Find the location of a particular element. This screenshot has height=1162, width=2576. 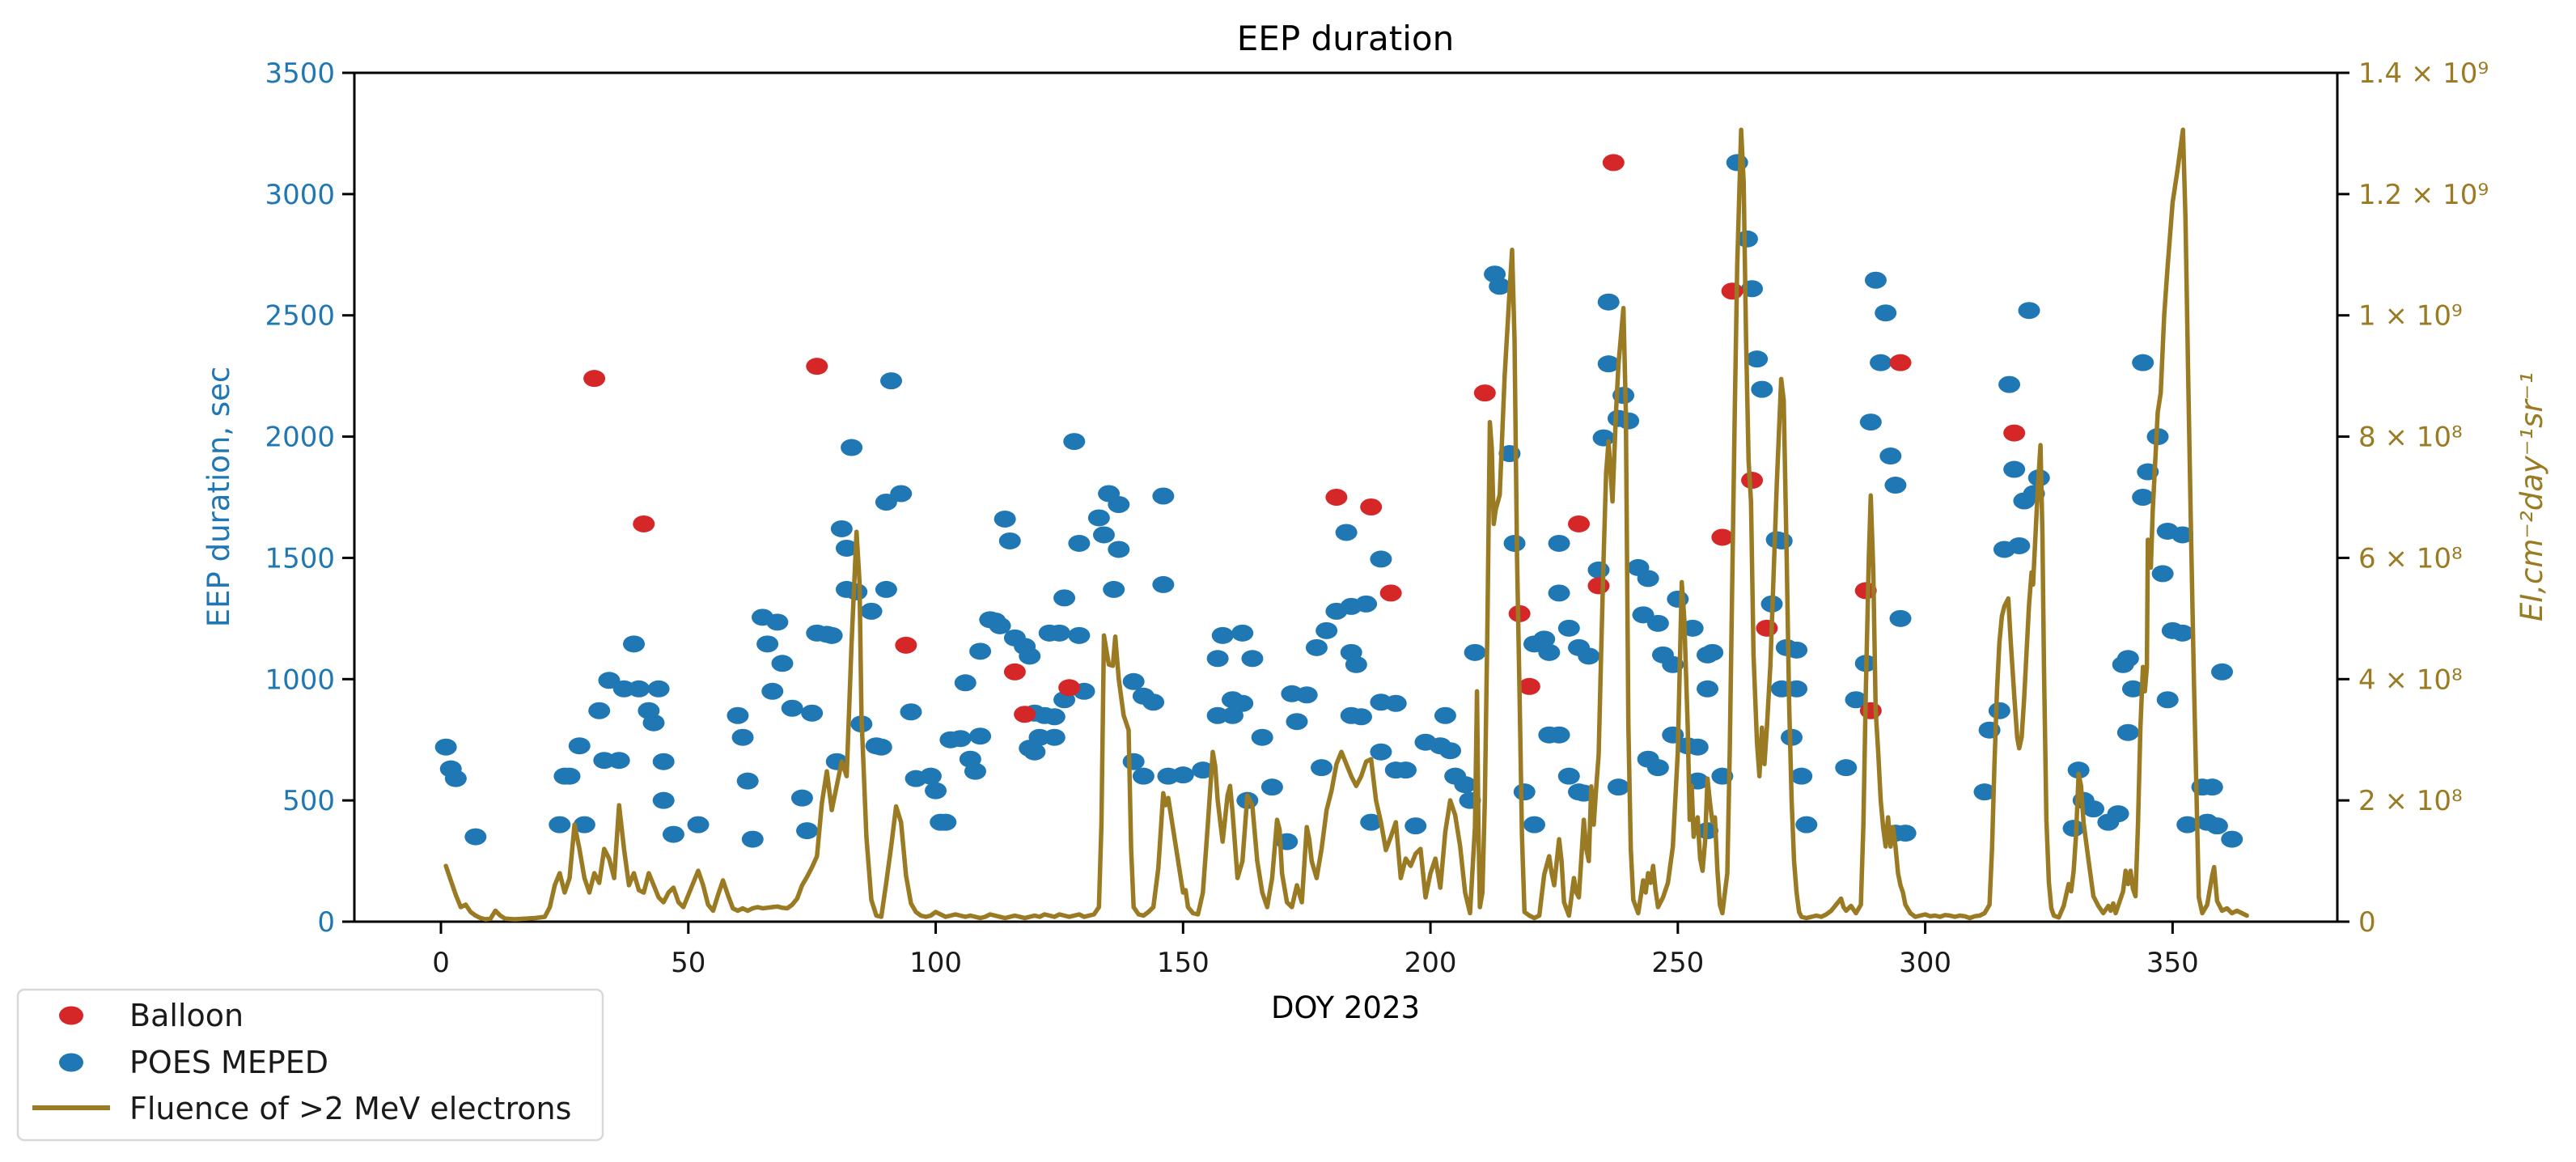

chart-title: EEP duration is located at coordinates (1346, 38).